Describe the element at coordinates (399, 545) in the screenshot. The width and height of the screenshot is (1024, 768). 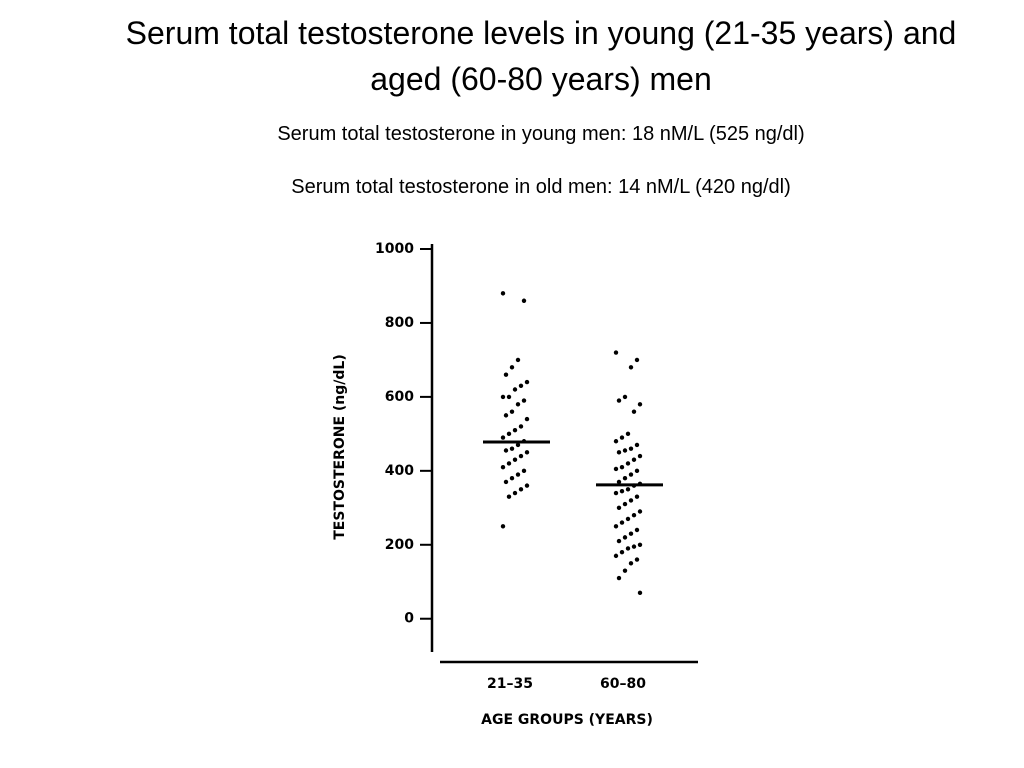
I see `y-tick-label: 200` at that location.